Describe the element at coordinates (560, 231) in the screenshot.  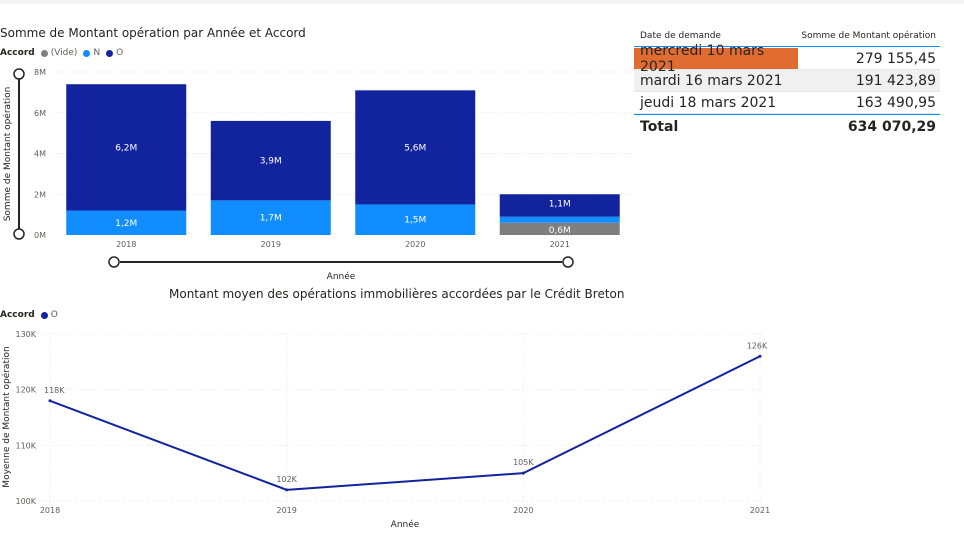
I see `bar-data-label: 0,6M` at that location.